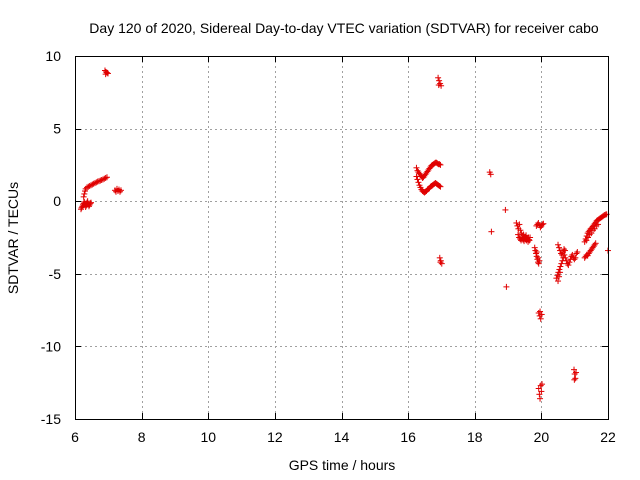 This screenshot has height=480, width=640. I want to click on x-tick-label: 14, so click(342, 437).